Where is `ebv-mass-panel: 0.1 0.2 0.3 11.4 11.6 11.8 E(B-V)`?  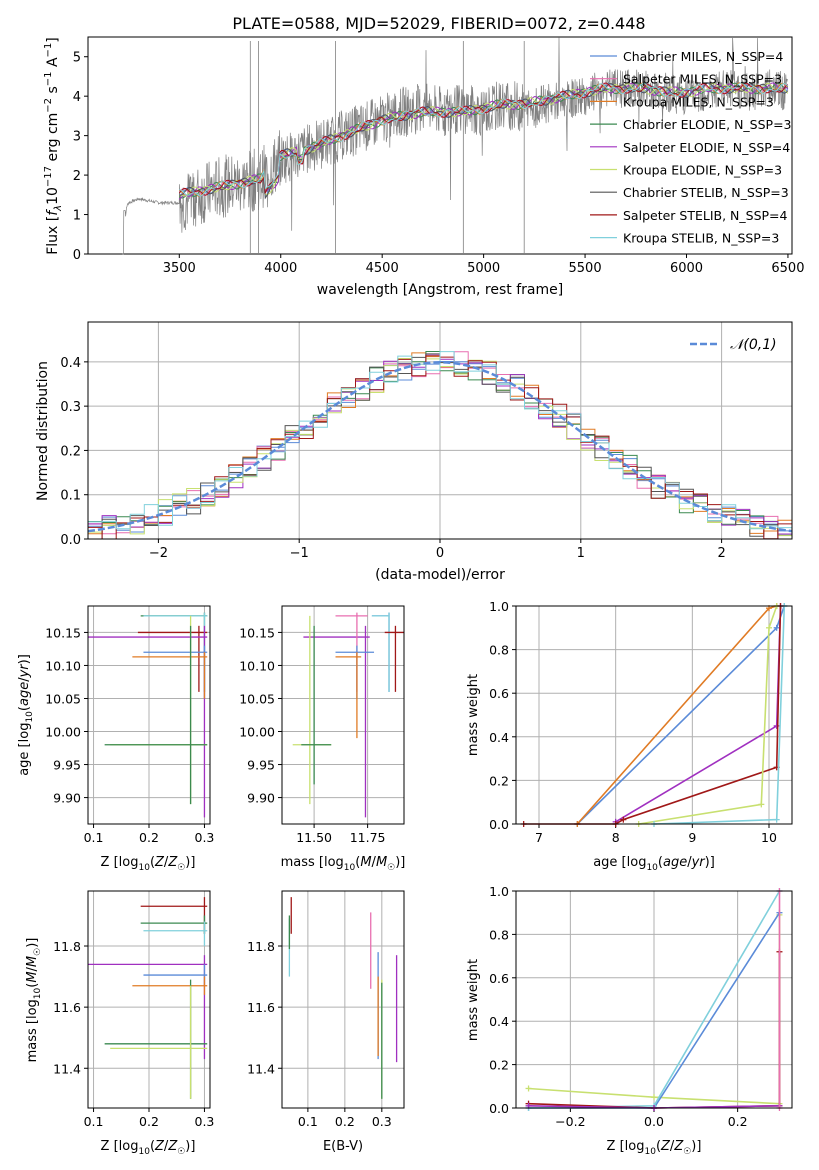 ebv-mass-panel: 0.1 0.2 0.3 11.4 11.6 11.8 E(B-V) is located at coordinates (326, 1022).